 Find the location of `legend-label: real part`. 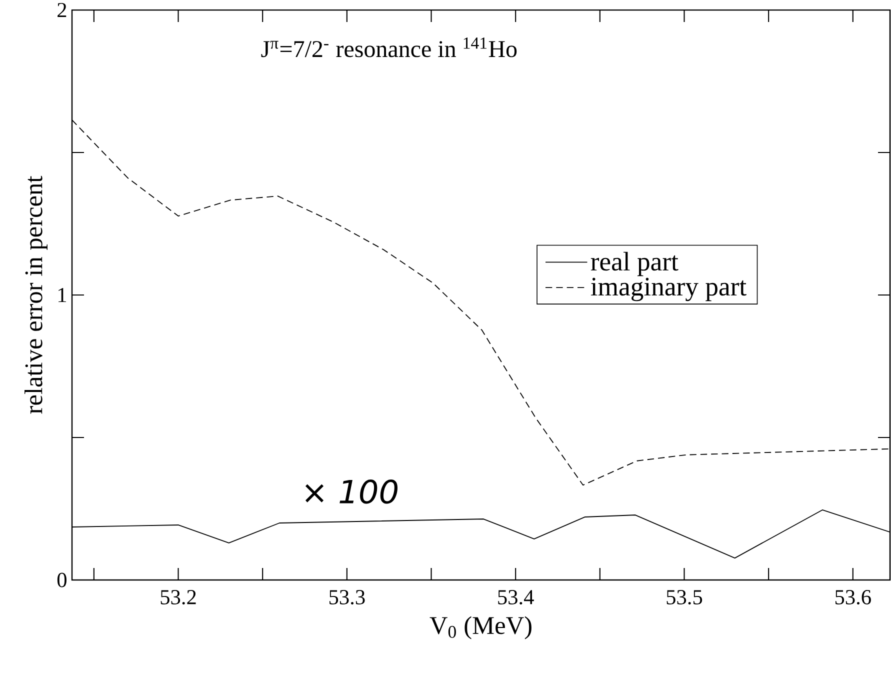

legend-label: real part is located at coordinates (634, 264).